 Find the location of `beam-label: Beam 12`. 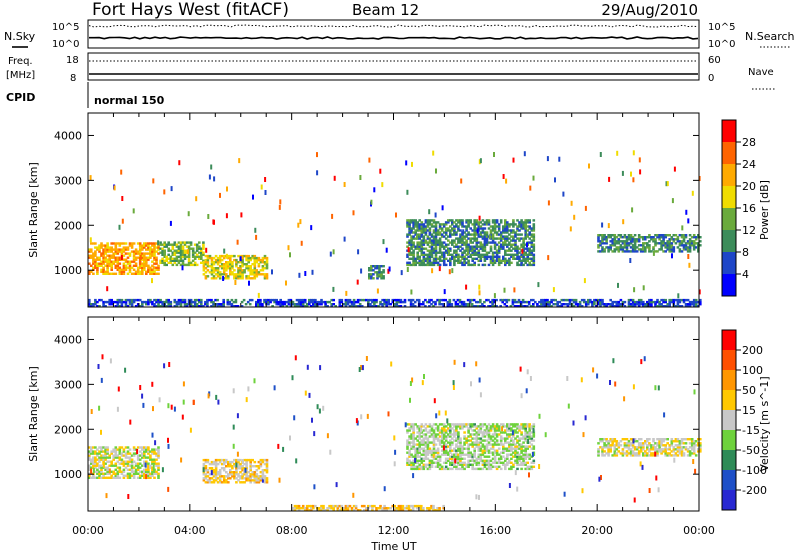

beam-label: Beam 12 is located at coordinates (385, 10).